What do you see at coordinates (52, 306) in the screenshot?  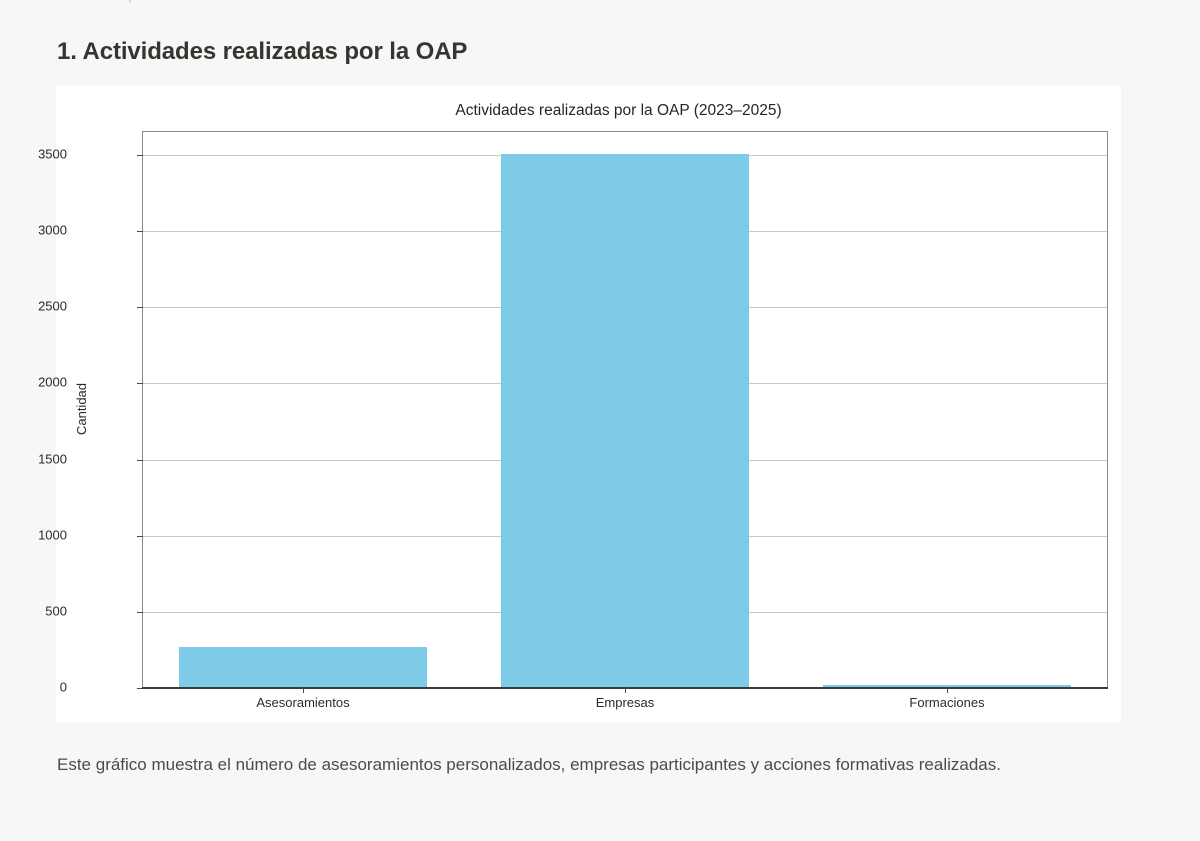 I see `y-tick-label: 2500` at bounding box center [52, 306].